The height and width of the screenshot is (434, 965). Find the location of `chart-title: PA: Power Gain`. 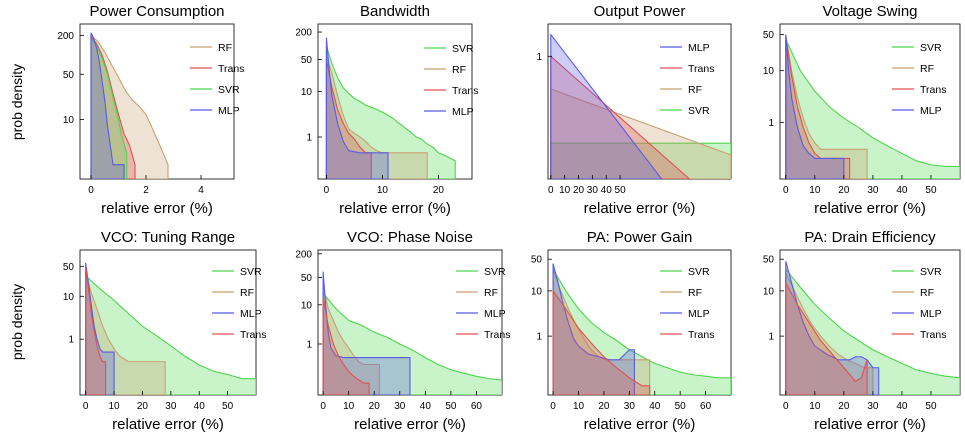

chart-title: PA: Power Gain is located at coordinates (640, 237).